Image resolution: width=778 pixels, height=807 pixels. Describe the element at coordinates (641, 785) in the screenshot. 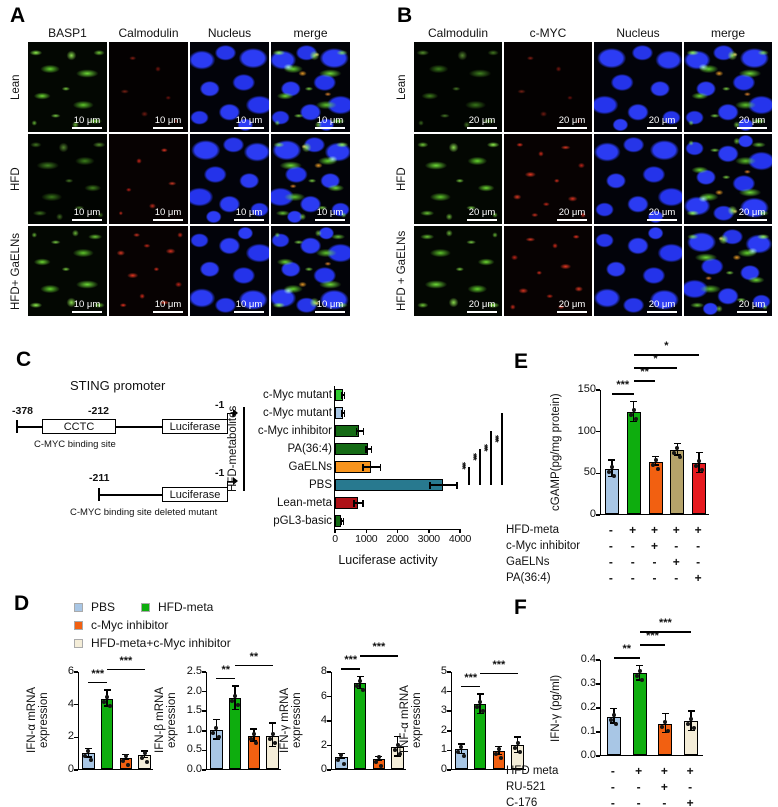

I see `condition-matrix: HFD meta - + + + RU-521 - - + - C-176 - - - +` at that location.